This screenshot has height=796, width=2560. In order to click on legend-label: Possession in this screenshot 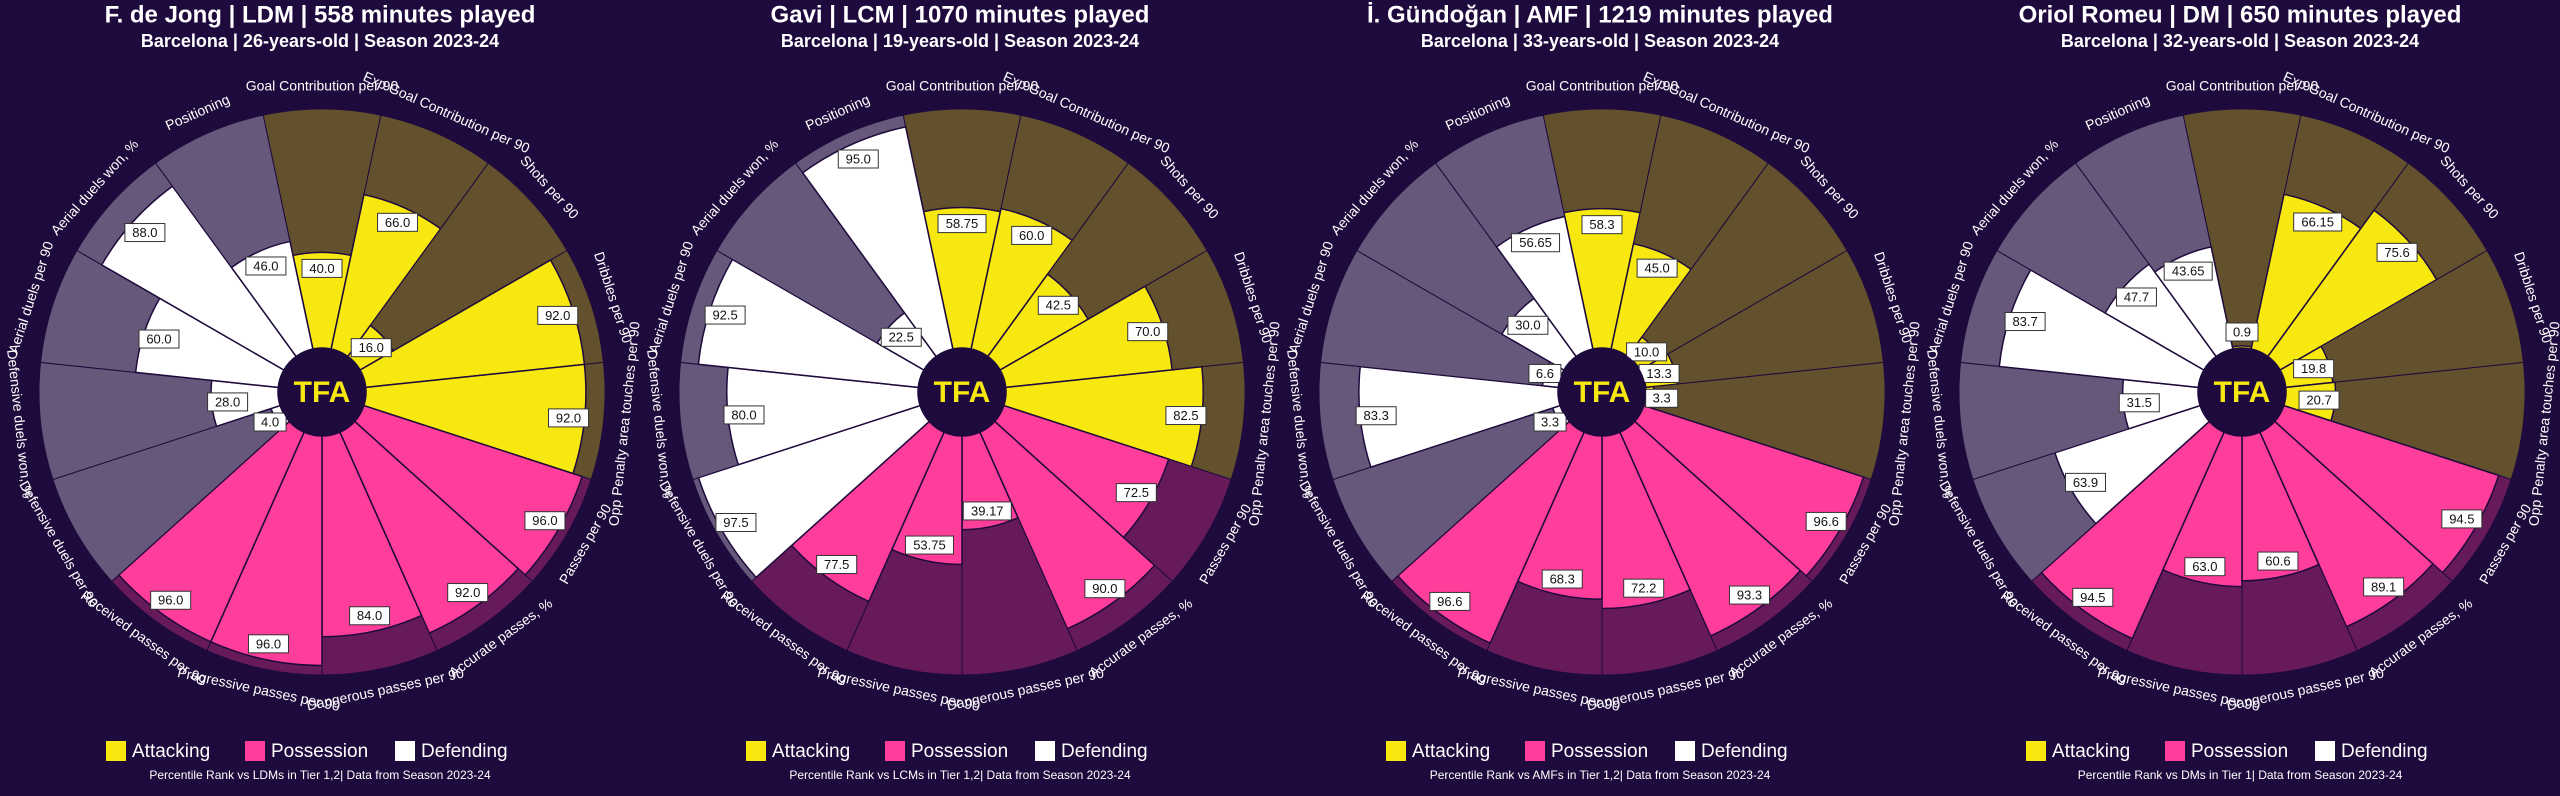, I will do `click(2239, 751)`.